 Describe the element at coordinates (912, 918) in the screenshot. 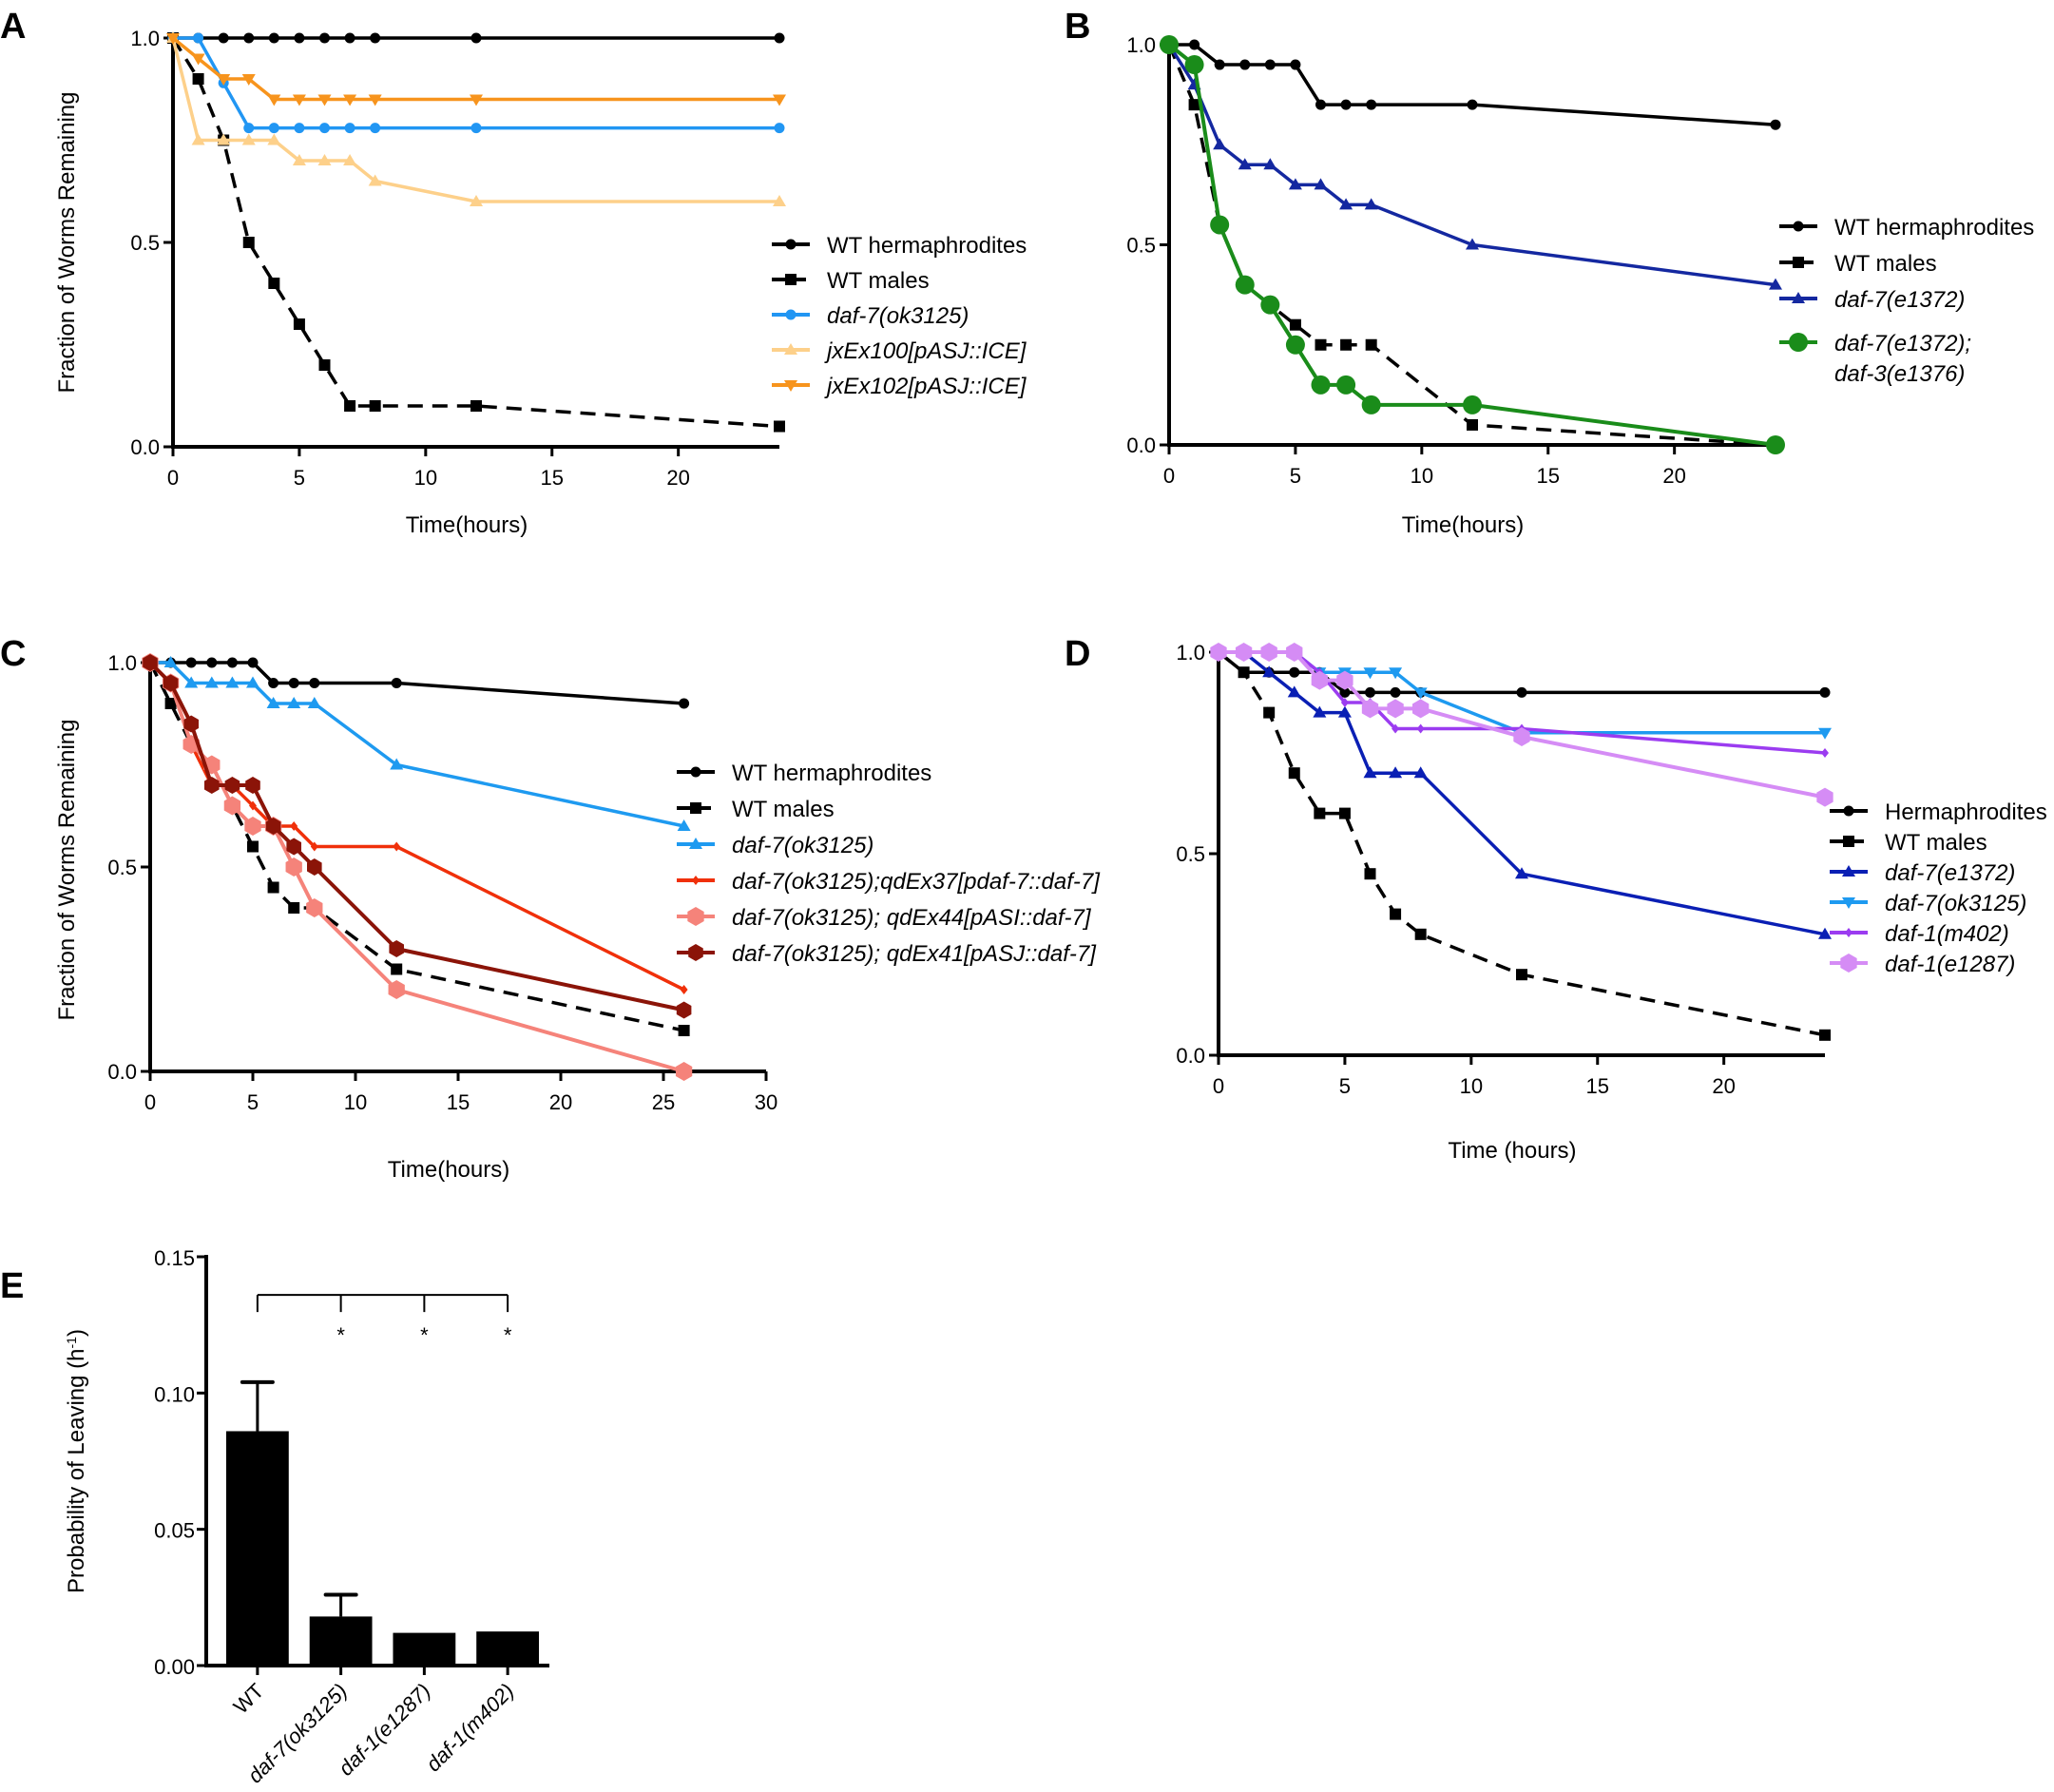

I see `legend-label: daf-7(ok3125); qdEx44[pASI::daf-7]` at that location.